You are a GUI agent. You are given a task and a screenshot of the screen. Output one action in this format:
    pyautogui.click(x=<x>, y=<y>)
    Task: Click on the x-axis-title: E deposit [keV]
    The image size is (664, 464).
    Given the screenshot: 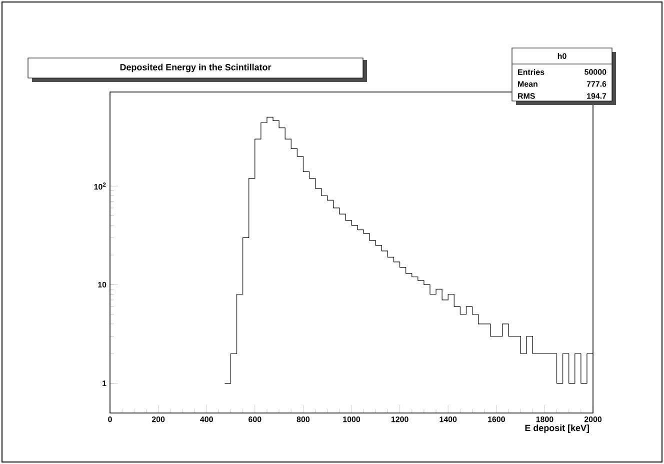 What is the action you would take?
    pyautogui.click(x=557, y=428)
    